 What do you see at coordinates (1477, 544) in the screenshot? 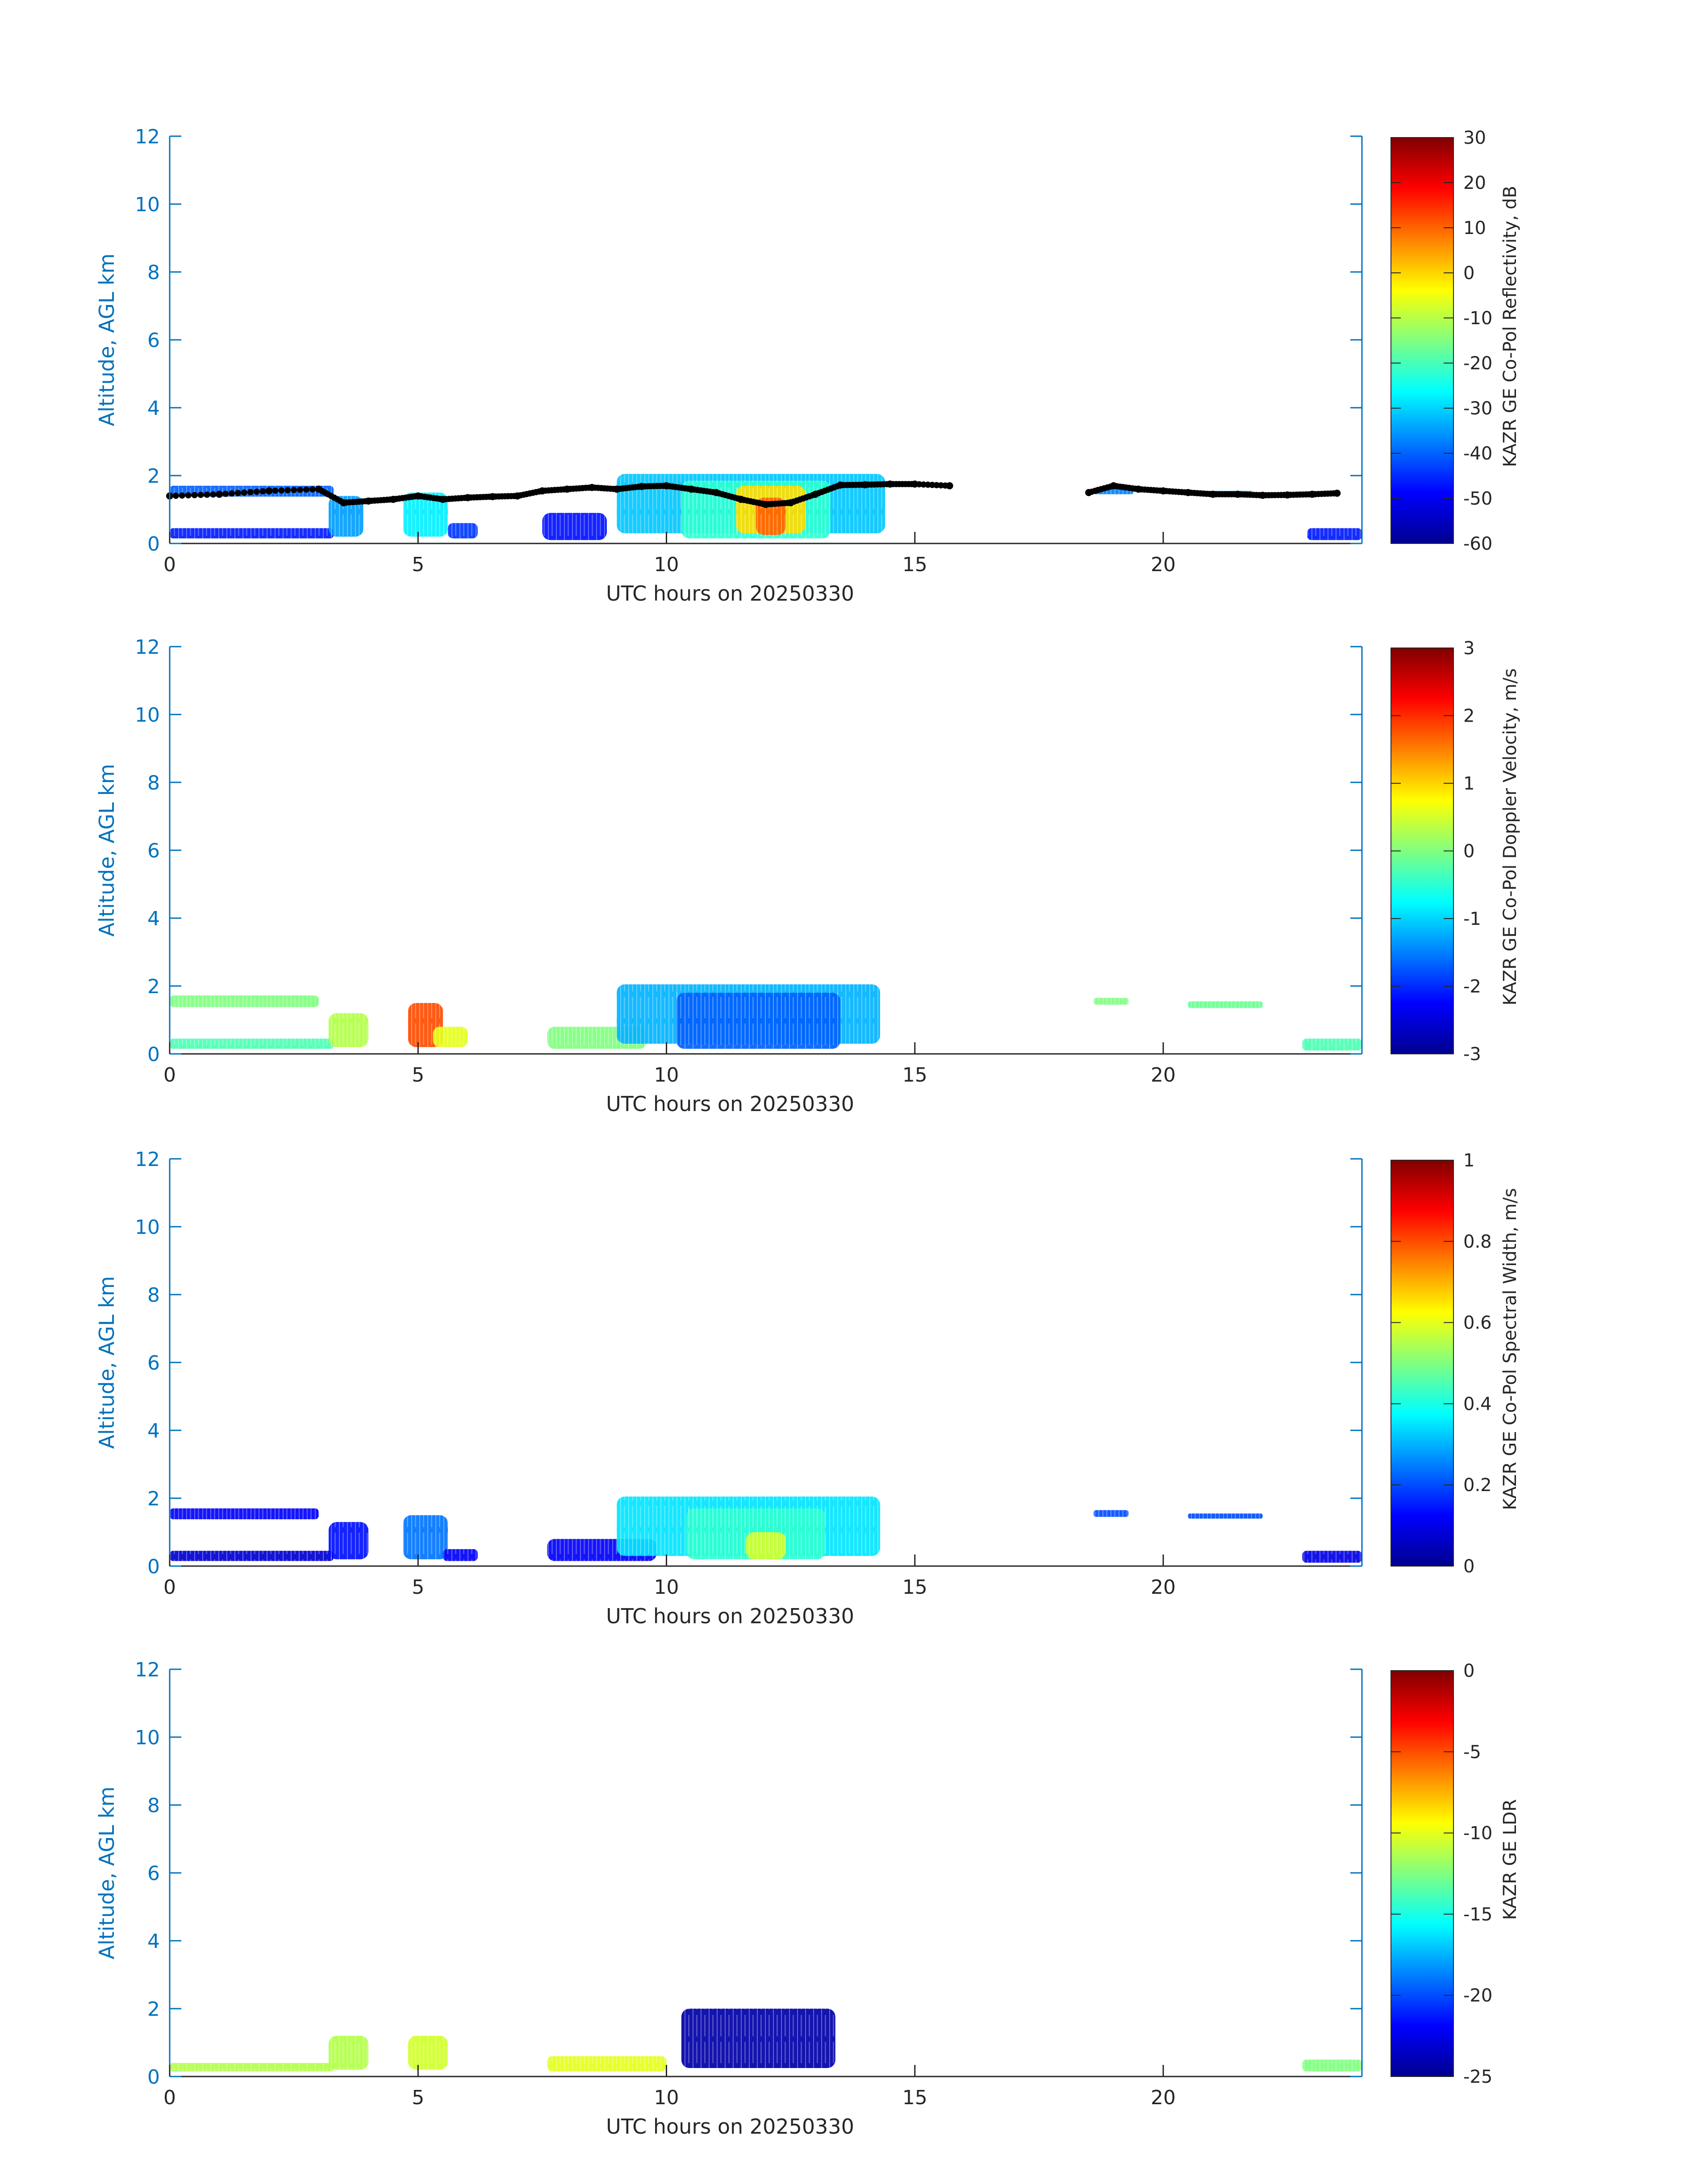
I see `colorbar-tick-label: -60` at bounding box center [1477, 544].